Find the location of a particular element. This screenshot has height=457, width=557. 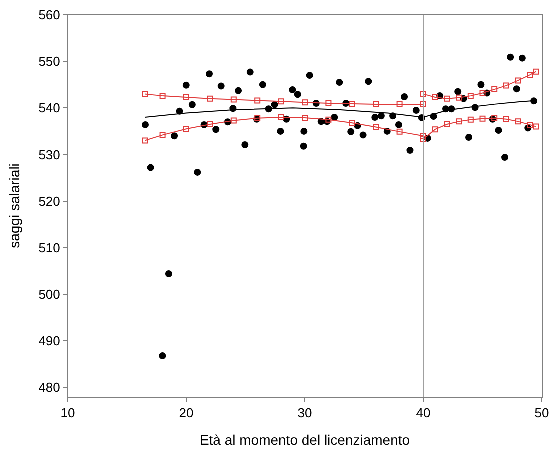

y-tick-label: 520 is located at coordinates (49, 201).